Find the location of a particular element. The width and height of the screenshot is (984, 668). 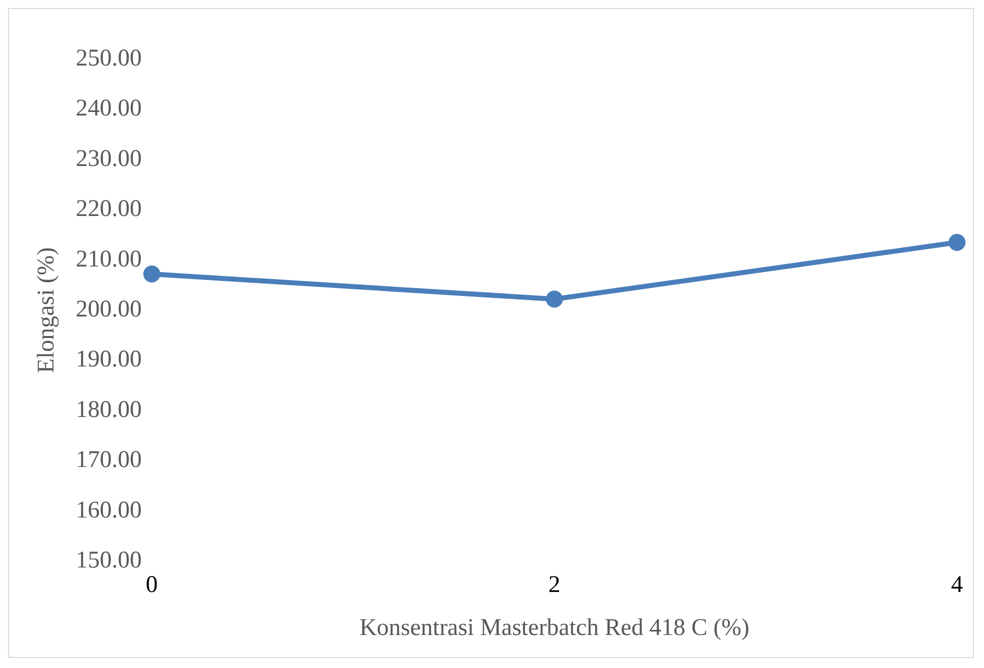

y-tick-label: 220.00 is located at coordinates (109, 209).